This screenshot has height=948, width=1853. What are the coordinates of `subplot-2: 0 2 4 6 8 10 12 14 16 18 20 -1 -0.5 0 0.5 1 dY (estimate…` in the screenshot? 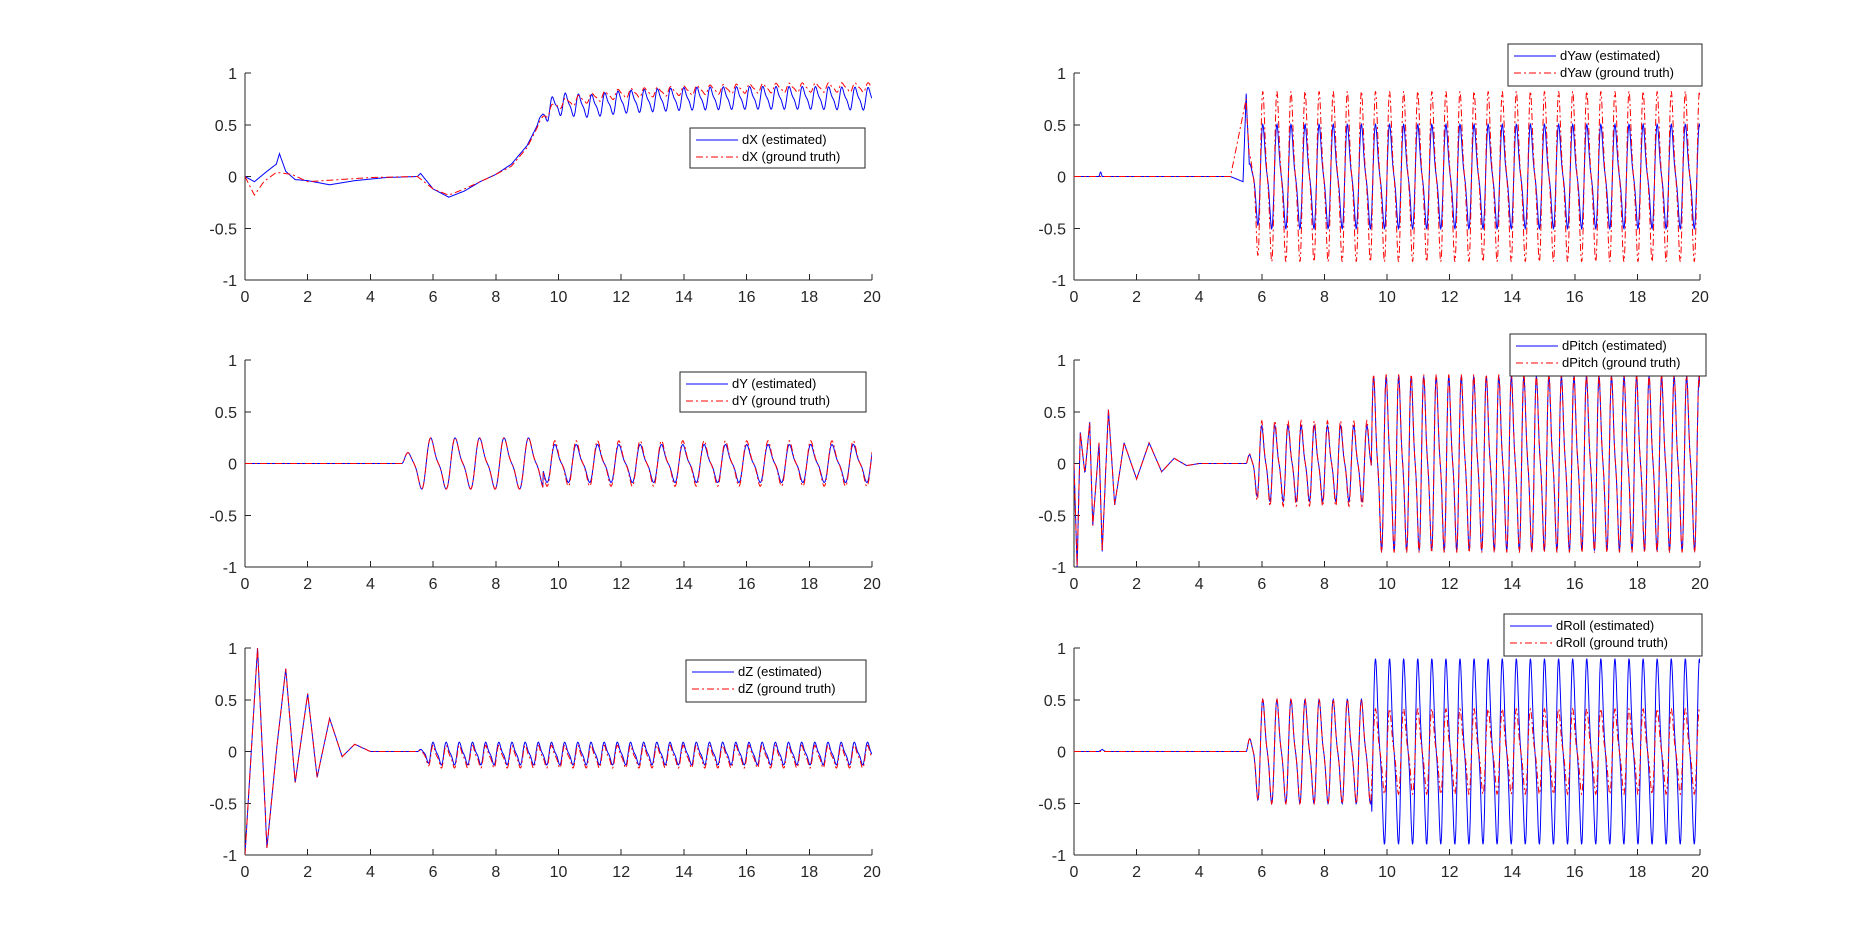 It's located at (545, 473).